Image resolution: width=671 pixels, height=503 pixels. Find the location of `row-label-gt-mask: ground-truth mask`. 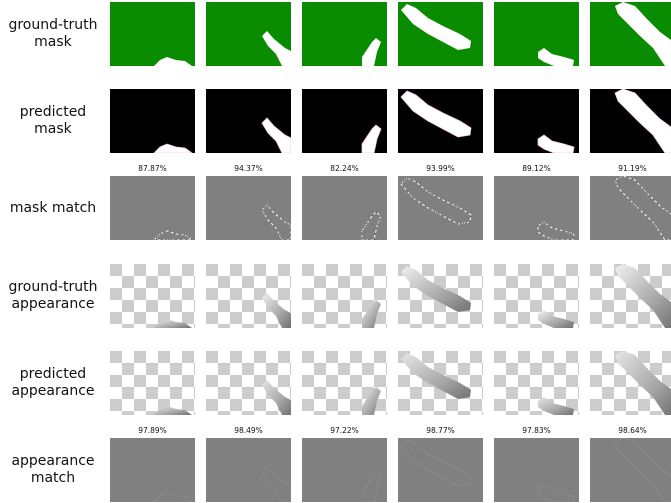

row-label-gt-mask: ground-truth mask is located at coordinates (53, 33).